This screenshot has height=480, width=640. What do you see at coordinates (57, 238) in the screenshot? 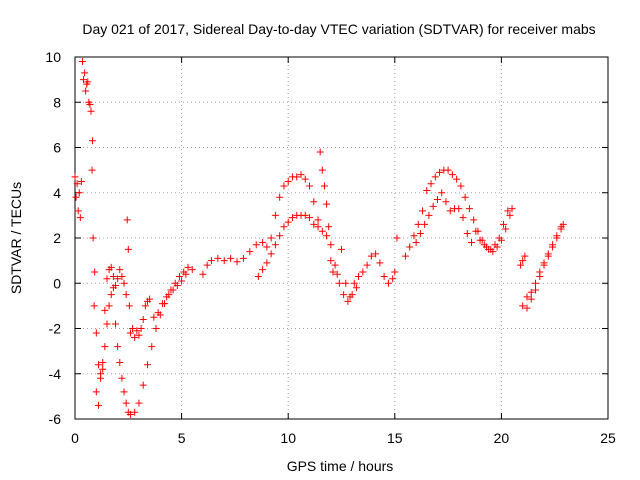
I see `y-tick-label: 2` at bounding box center [57, 238].